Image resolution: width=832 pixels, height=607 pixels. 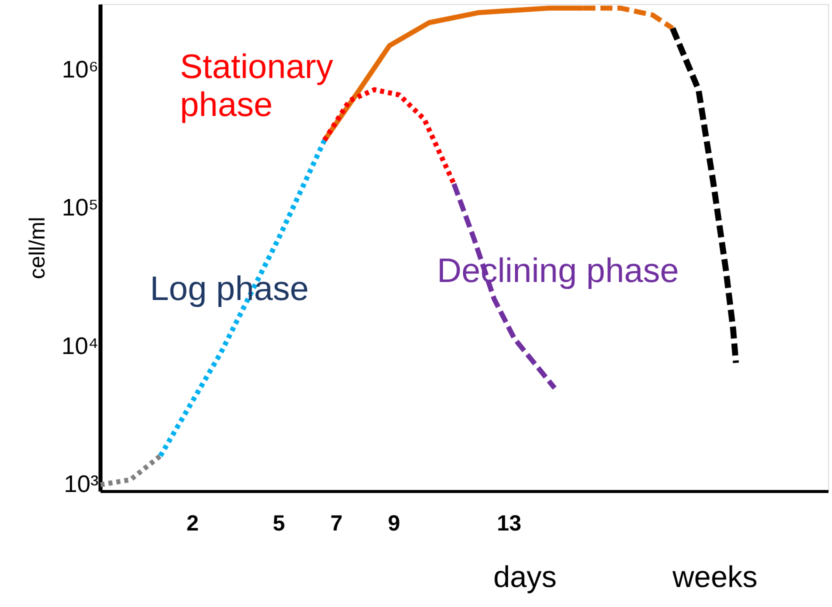 What do you see at coordinates (80, 208) in the screenshot?
I see `y-tick-label: 10⁵` at bounding box center [80, 208].